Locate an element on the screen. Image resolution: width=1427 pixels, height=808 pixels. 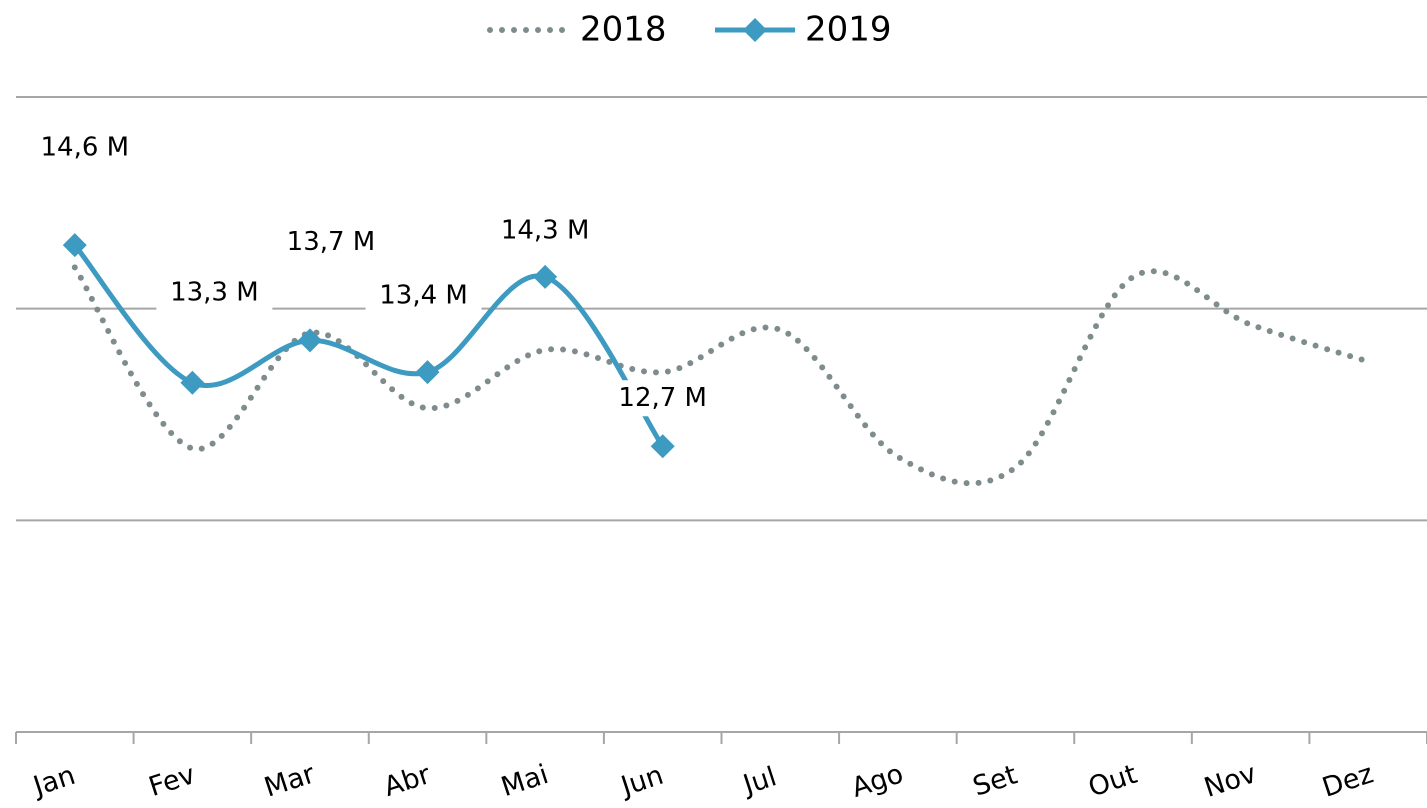
x-tick-label: Mai is located at coordinates (525, 781).